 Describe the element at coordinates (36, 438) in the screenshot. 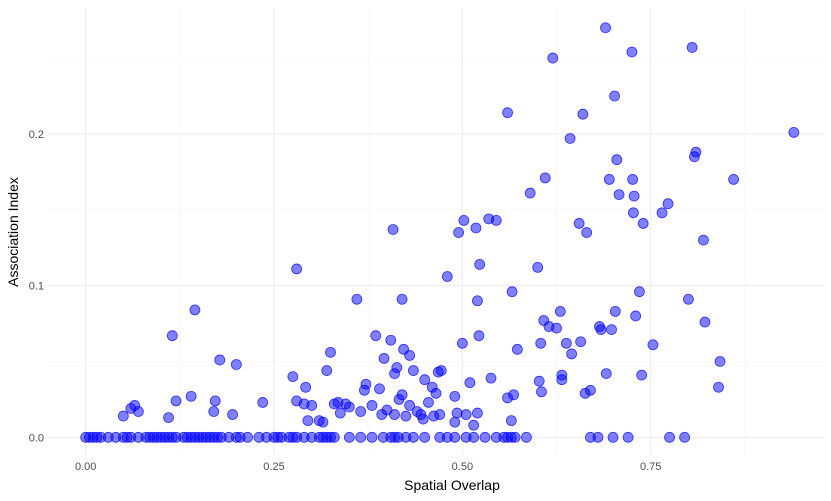

I see `y-tick-label: 0.0` at that location.